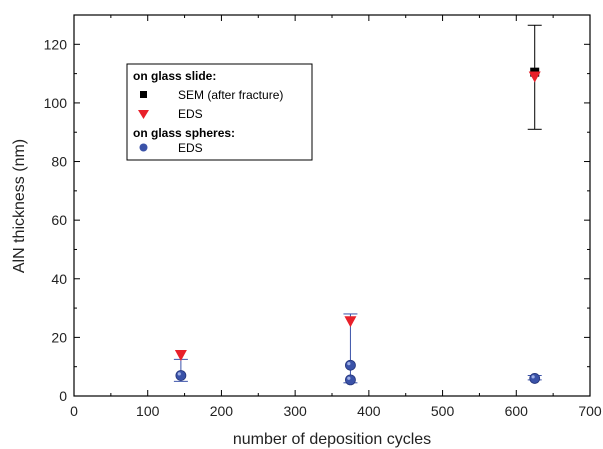 The height and width of the screenshot is (449, 603). Describe the element at coordinates (143, 94) in the screenshot. I see `legend-square-marker-icon` at that location.